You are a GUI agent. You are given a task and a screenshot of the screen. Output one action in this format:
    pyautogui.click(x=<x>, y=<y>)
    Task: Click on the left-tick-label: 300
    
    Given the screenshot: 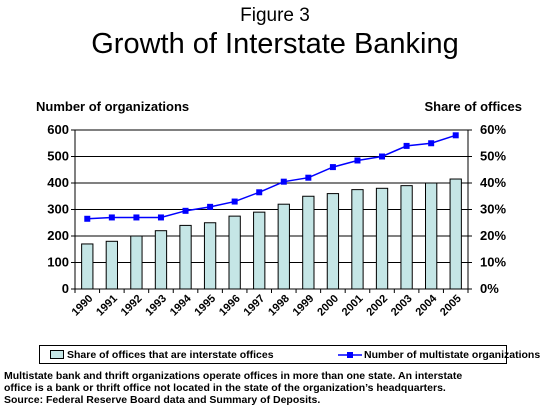 What is the action you would take?
    pyautogui.click(x=58, y=209)
    